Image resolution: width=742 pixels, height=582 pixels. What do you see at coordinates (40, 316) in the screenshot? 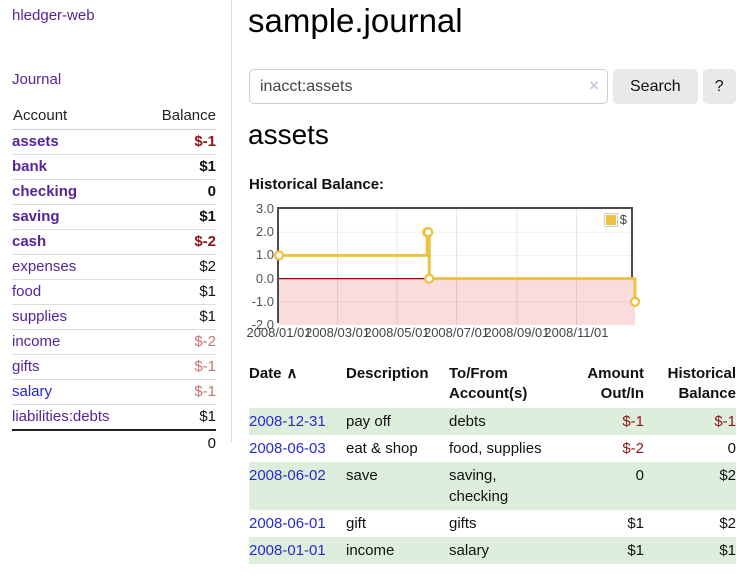
I see `account-link-supplies: supplies` at bounding box center [40, 316].